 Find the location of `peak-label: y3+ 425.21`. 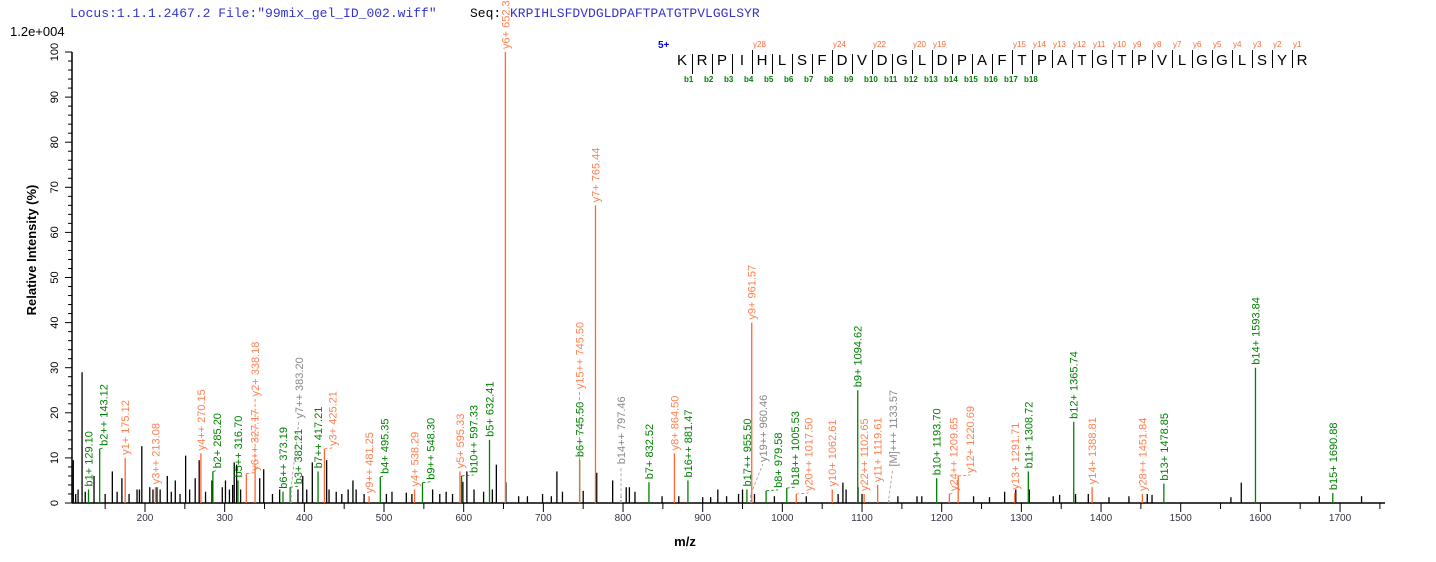

peak-label: y3+ 425.21 is located at coordinates (333, 418).